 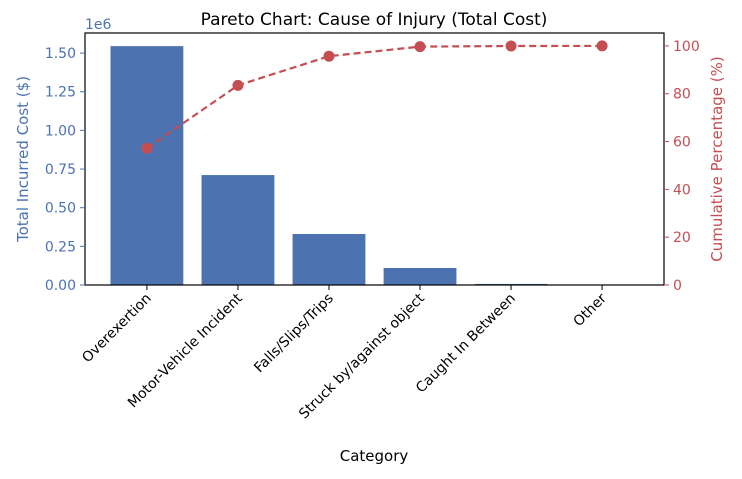 I want to click on cumulative-line, so click(x=374, y=97).